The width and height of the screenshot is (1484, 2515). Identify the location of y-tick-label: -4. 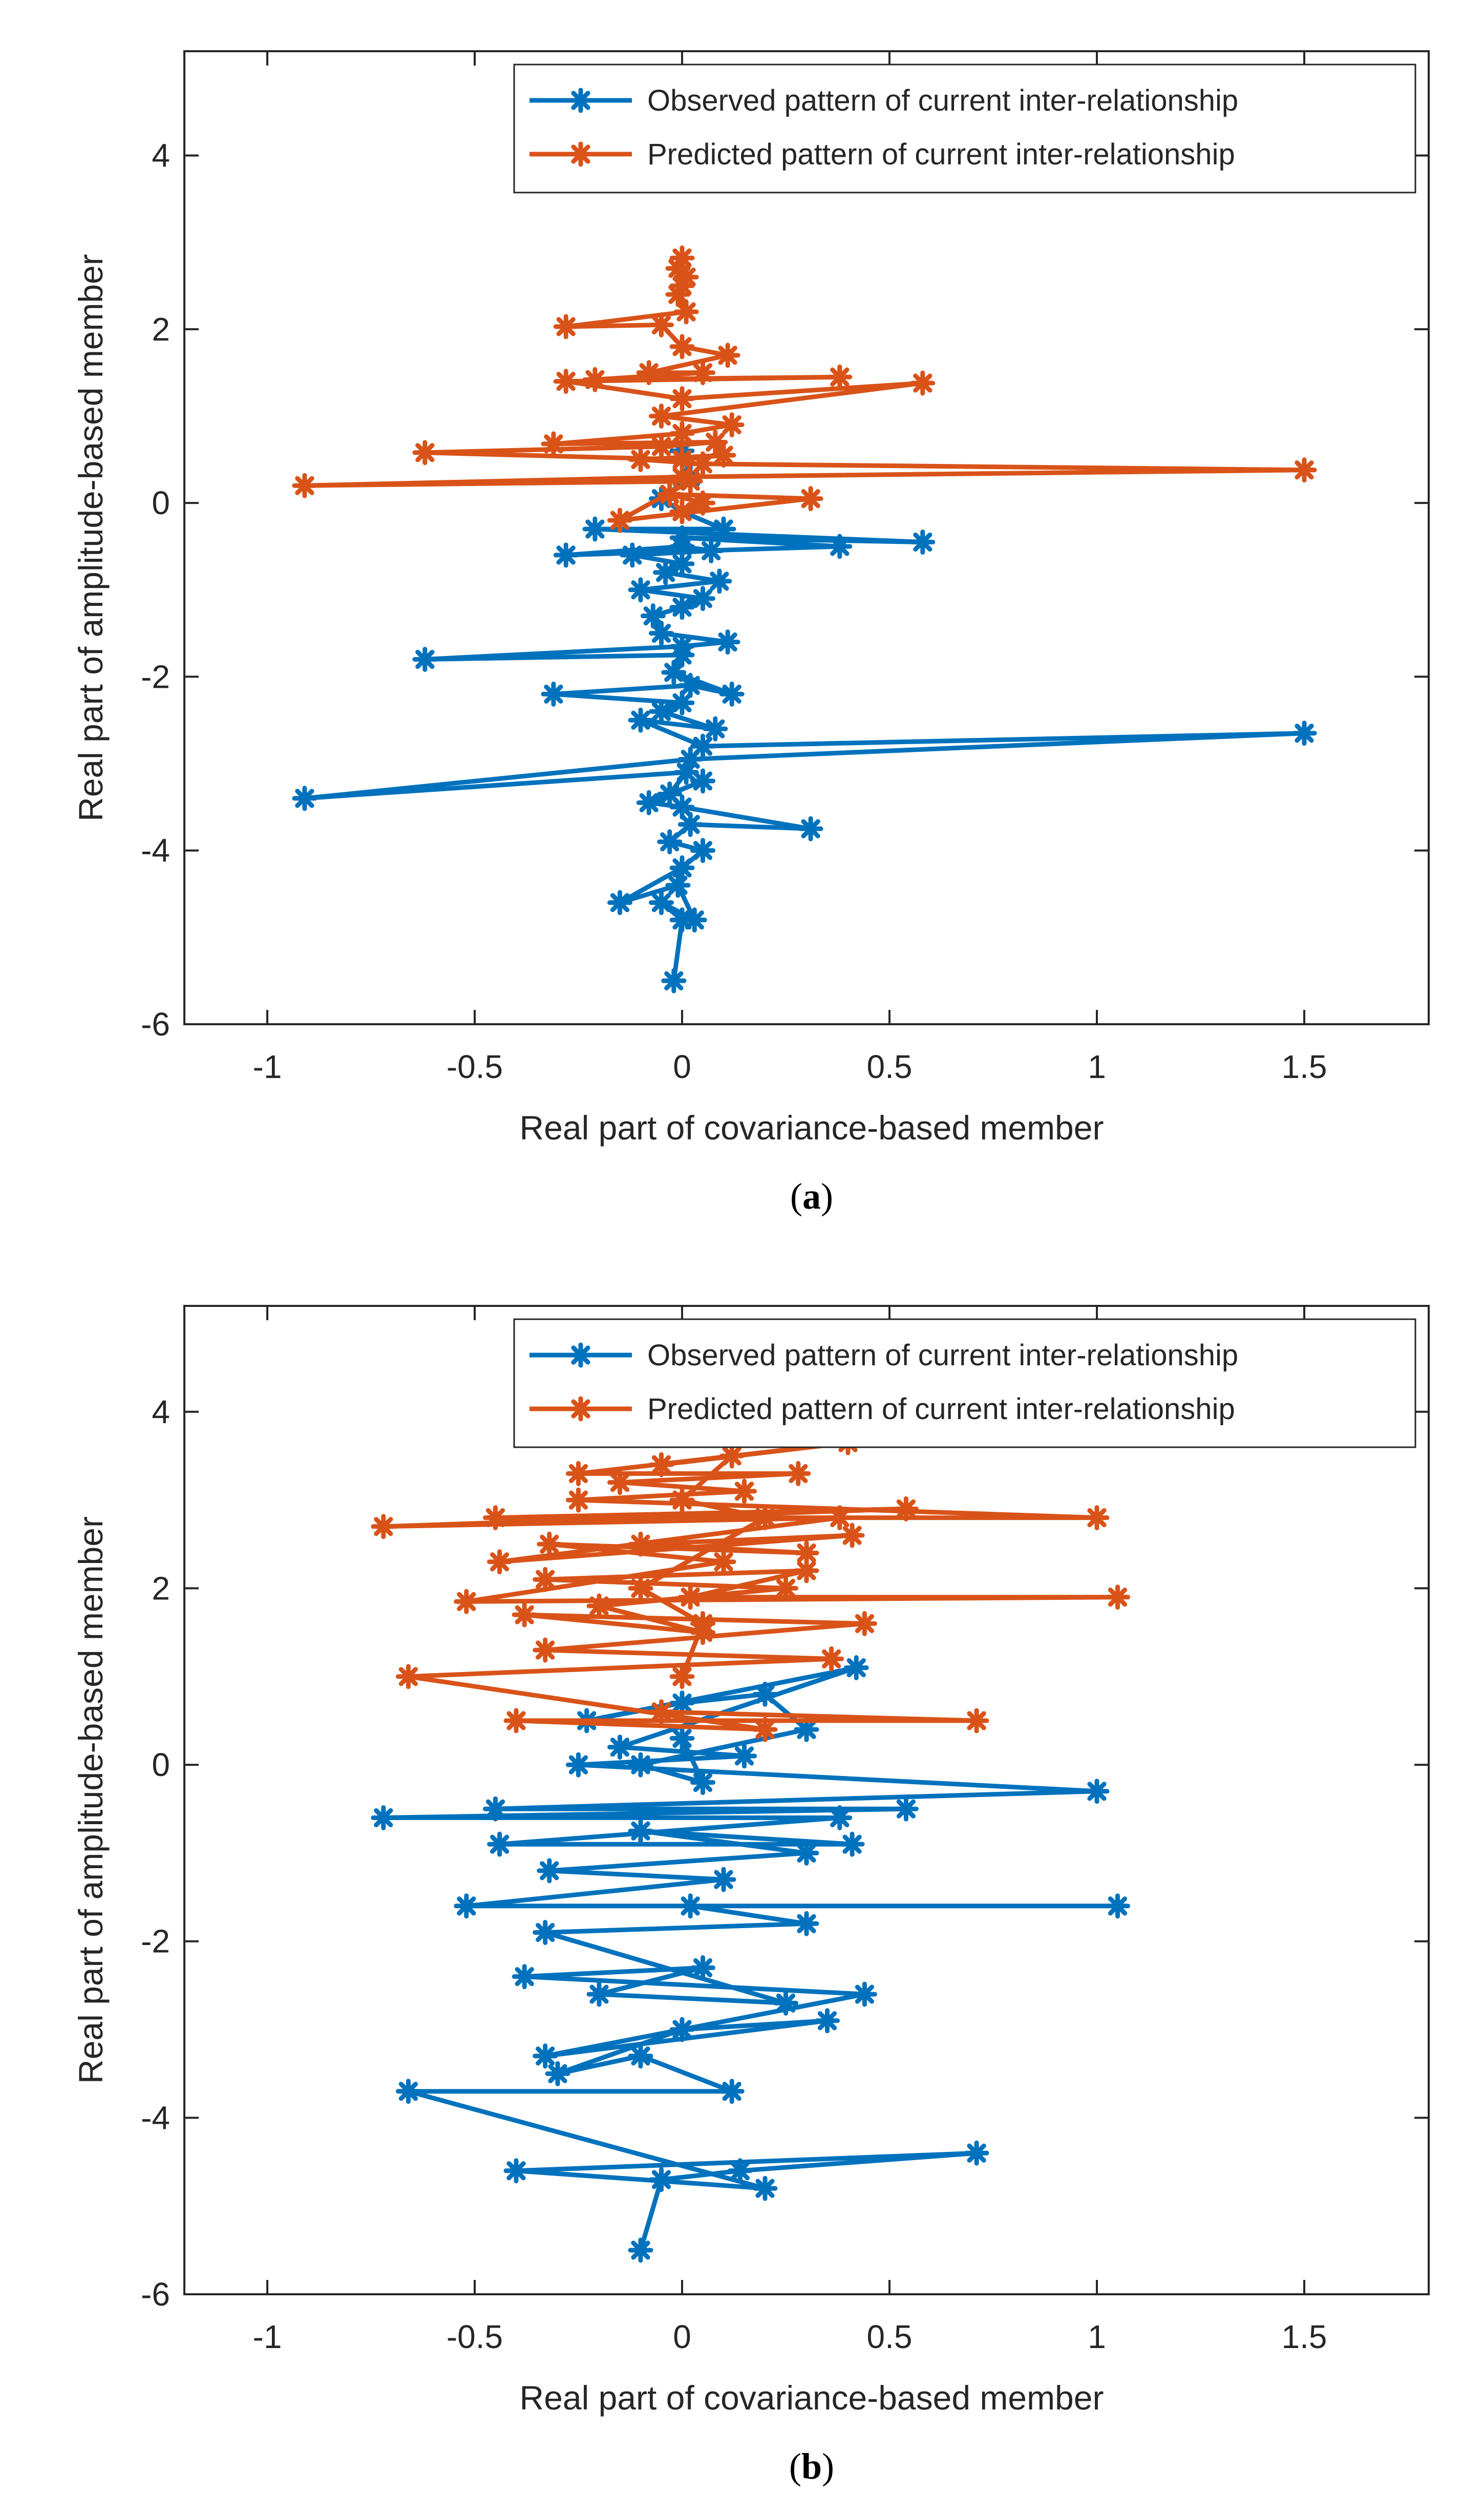
(155, 850).